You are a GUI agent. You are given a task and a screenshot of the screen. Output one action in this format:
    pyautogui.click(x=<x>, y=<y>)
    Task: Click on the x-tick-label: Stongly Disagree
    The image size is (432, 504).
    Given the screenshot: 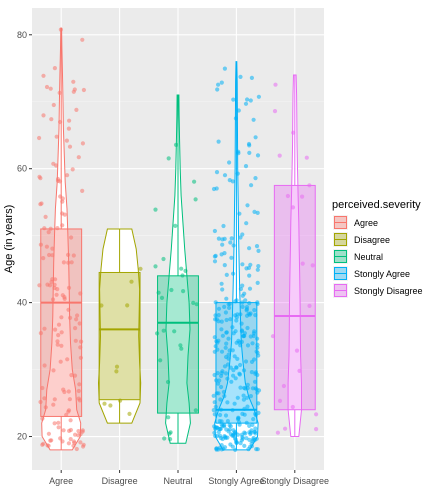 What is the action you would take?
    pyautogui.click(x=295, y=481)
    